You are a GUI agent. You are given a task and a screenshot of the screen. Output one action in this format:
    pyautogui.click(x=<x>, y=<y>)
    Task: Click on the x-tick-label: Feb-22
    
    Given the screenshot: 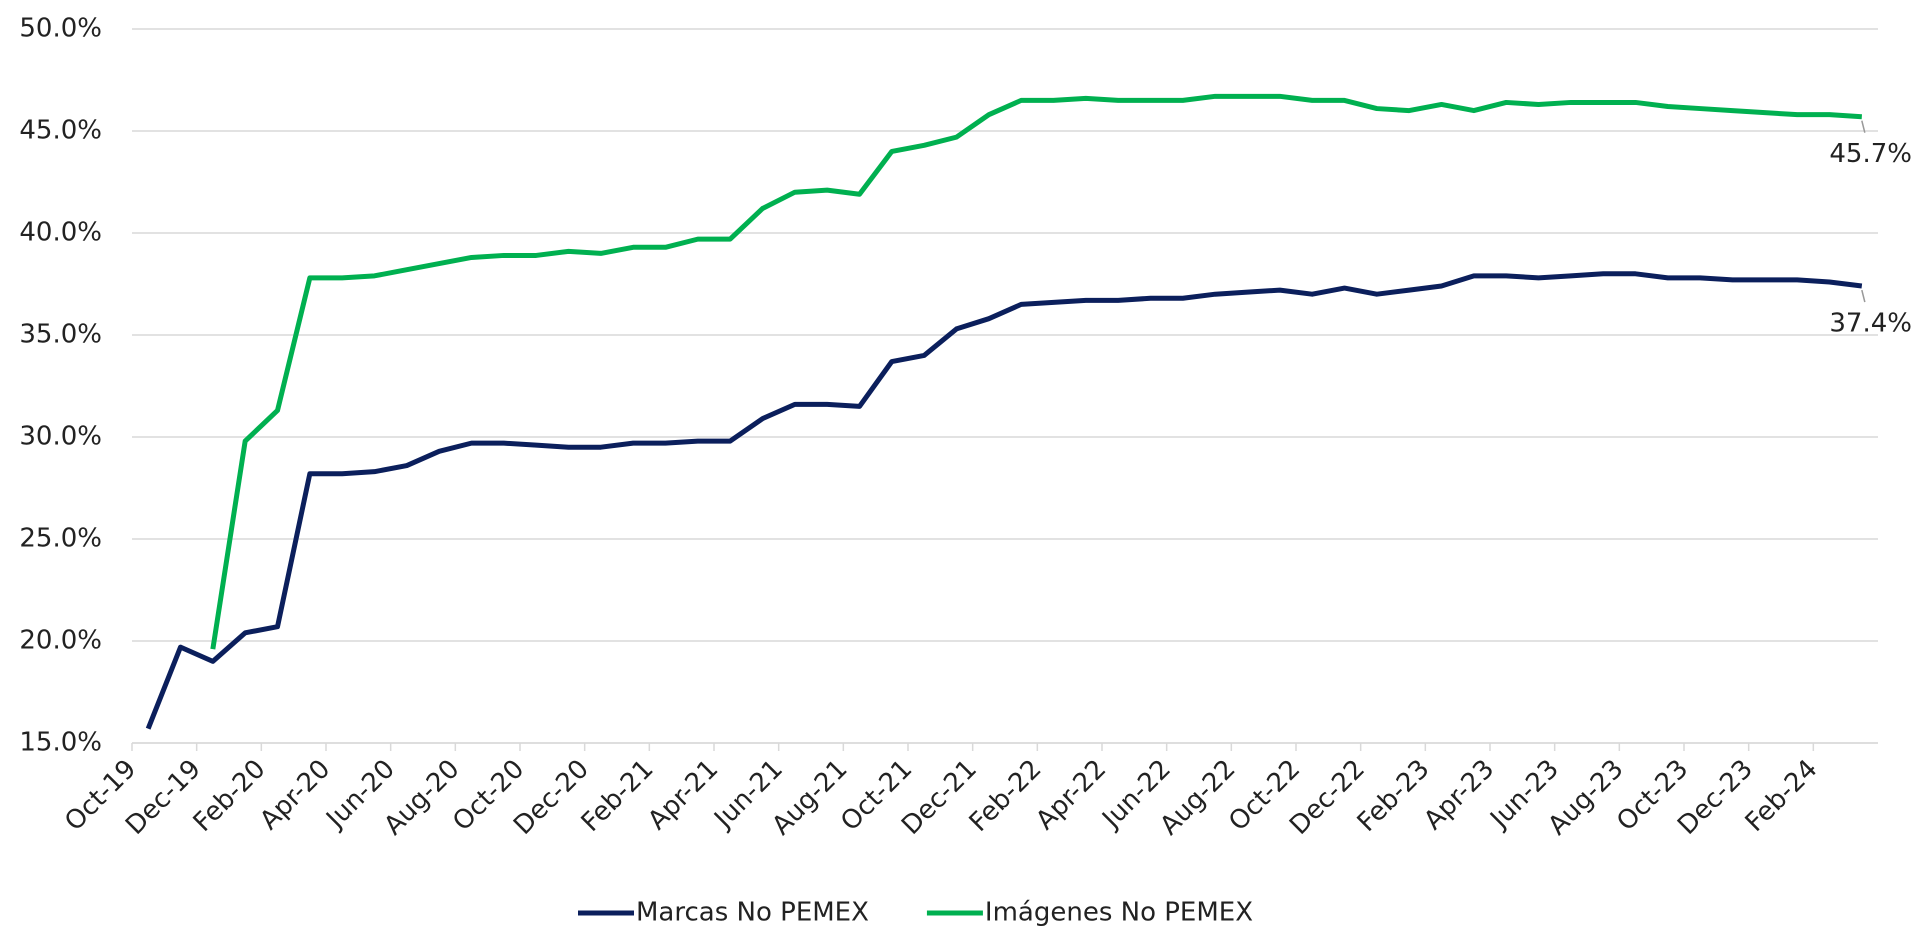 What is the action you would take?
    pyautogui.click(x=1006, y=796)
    